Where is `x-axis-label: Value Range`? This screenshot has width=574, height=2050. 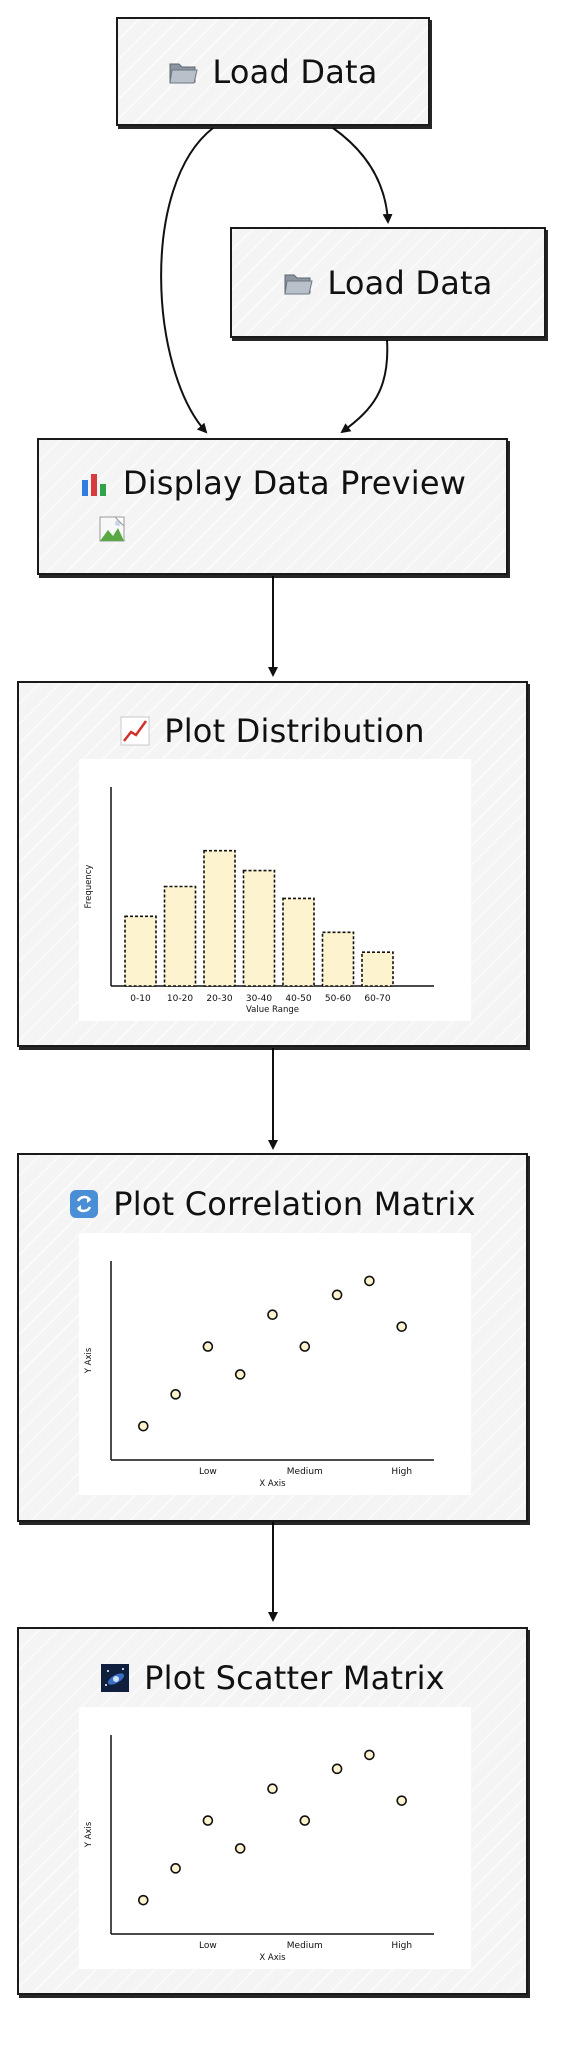
x-axis-label: Value Range is located at coordinates (272, 1010).